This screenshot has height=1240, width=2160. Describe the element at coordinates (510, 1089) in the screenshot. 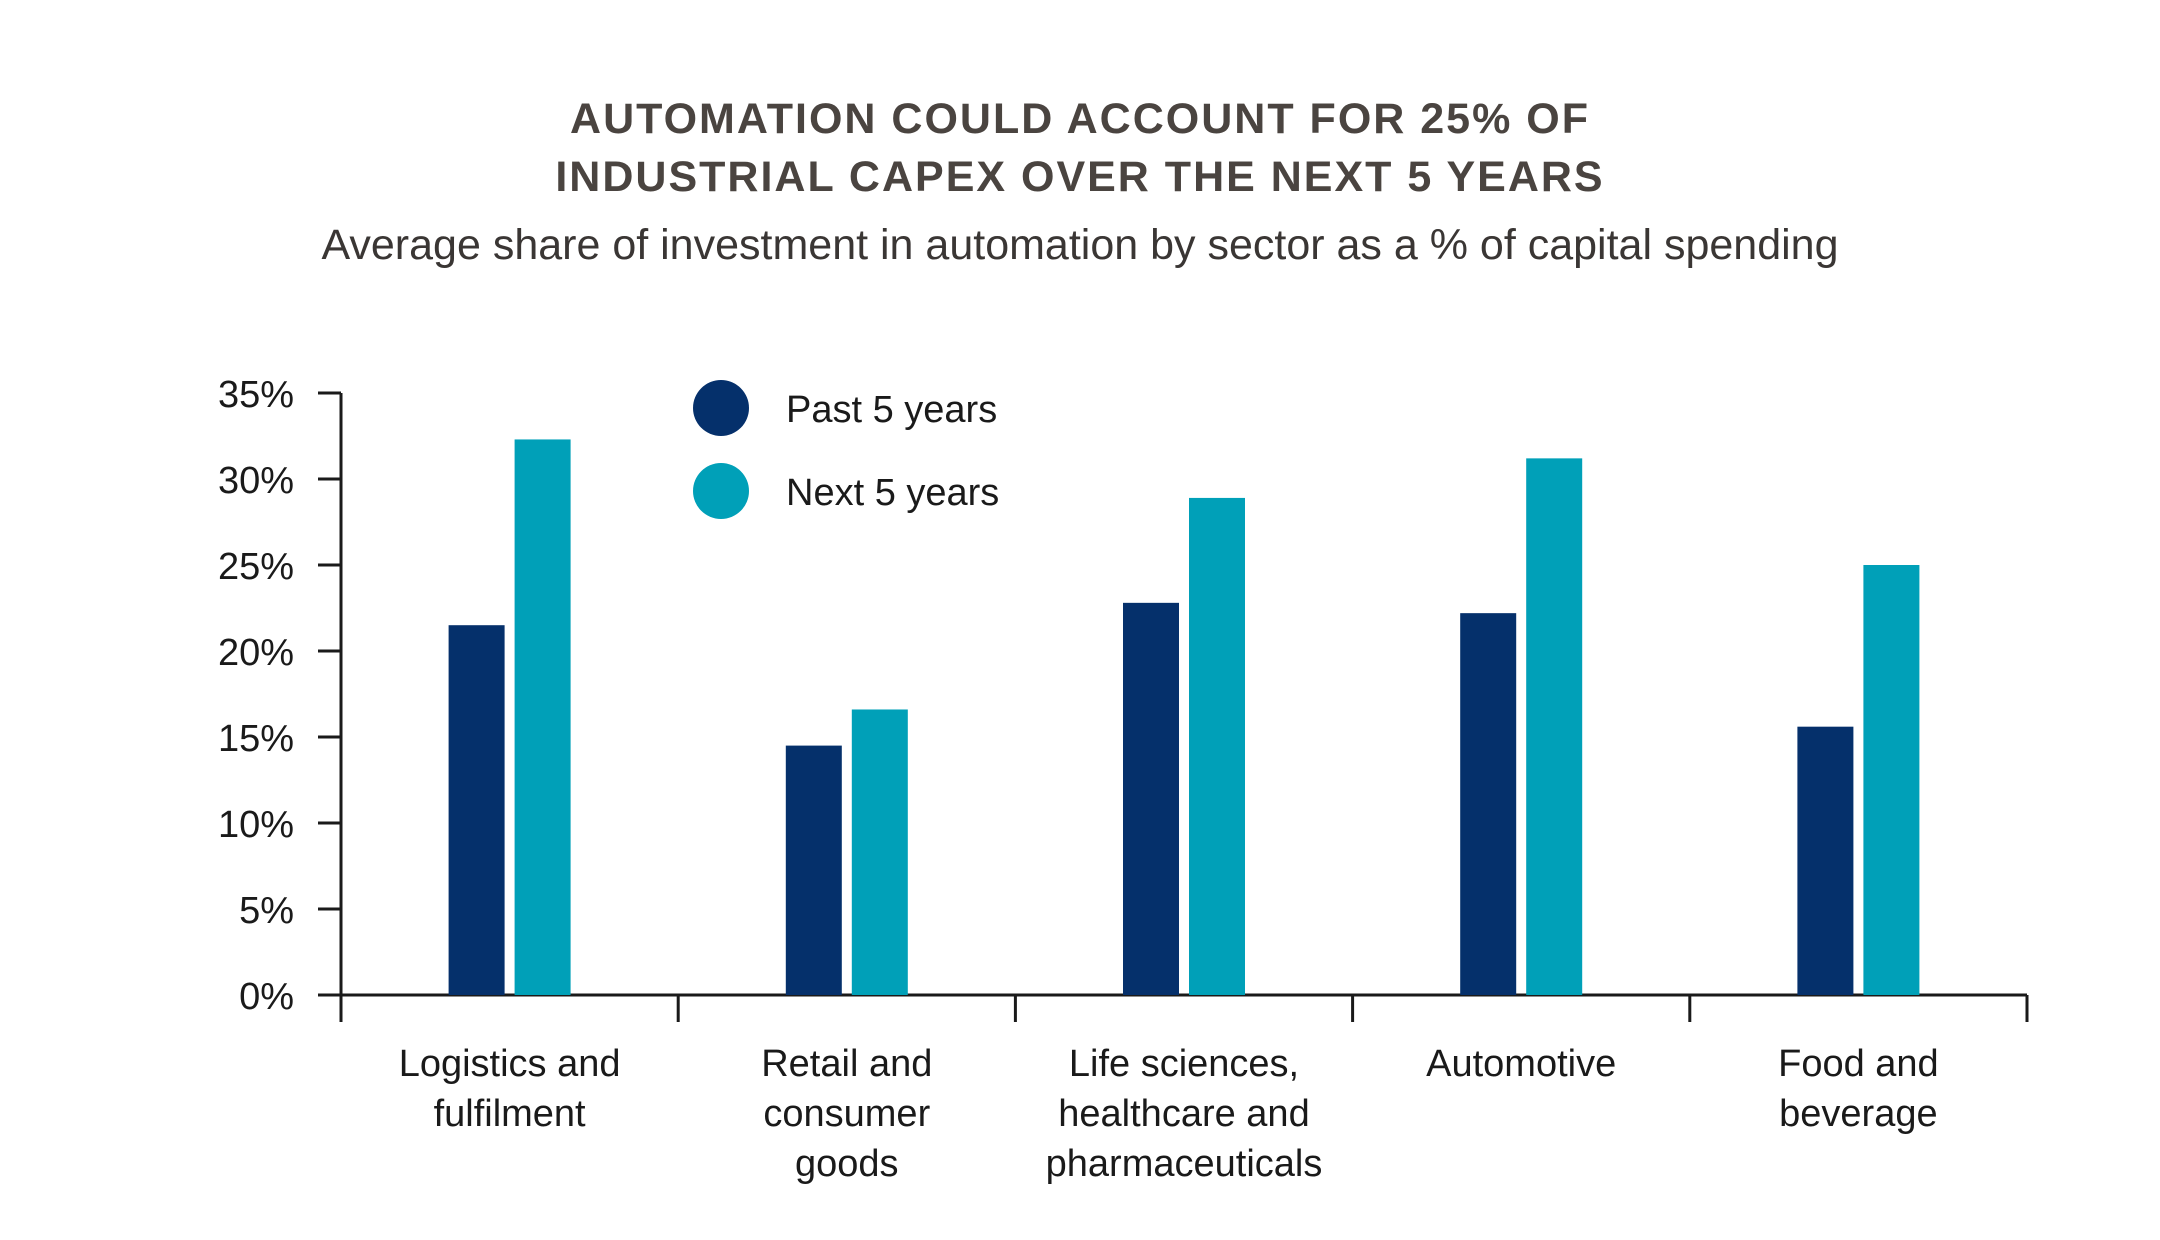

I see `x-category-label: Logistics and fulfilment` at that location.